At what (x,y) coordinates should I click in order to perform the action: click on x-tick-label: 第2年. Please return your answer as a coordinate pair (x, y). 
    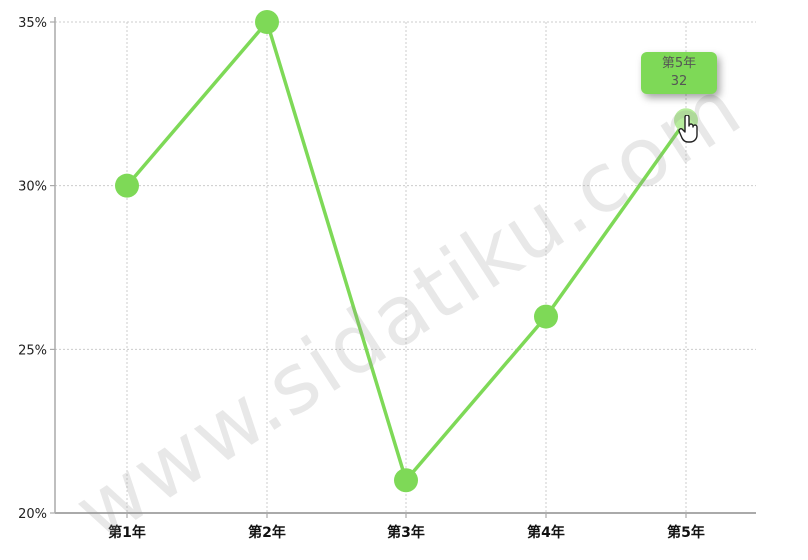
    Looking at the image, I should click on (267, 532).